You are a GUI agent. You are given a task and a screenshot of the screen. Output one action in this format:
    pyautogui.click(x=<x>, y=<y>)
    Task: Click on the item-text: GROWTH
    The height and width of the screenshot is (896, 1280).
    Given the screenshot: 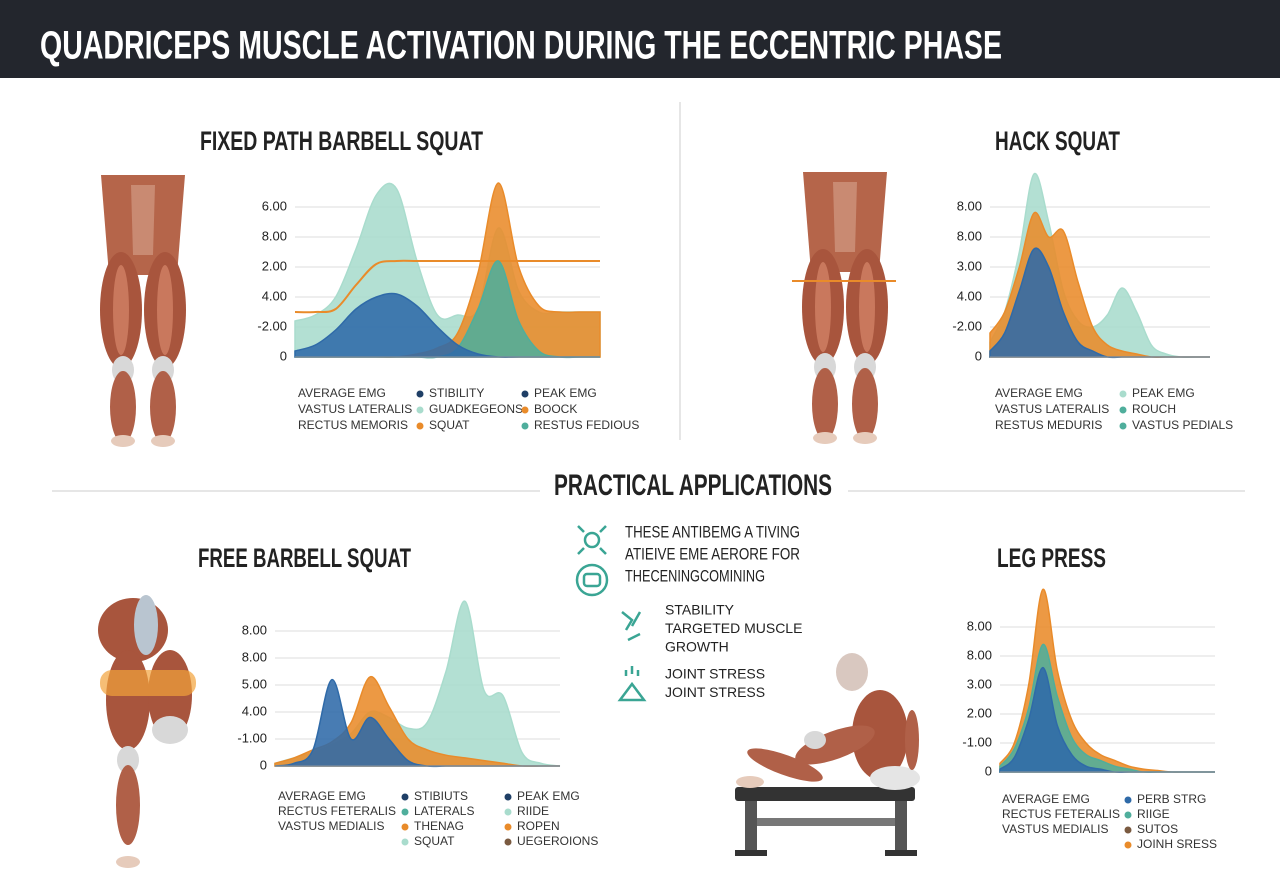 What is the action you would take?
    pyautogui.click(x=697, y=647)
    